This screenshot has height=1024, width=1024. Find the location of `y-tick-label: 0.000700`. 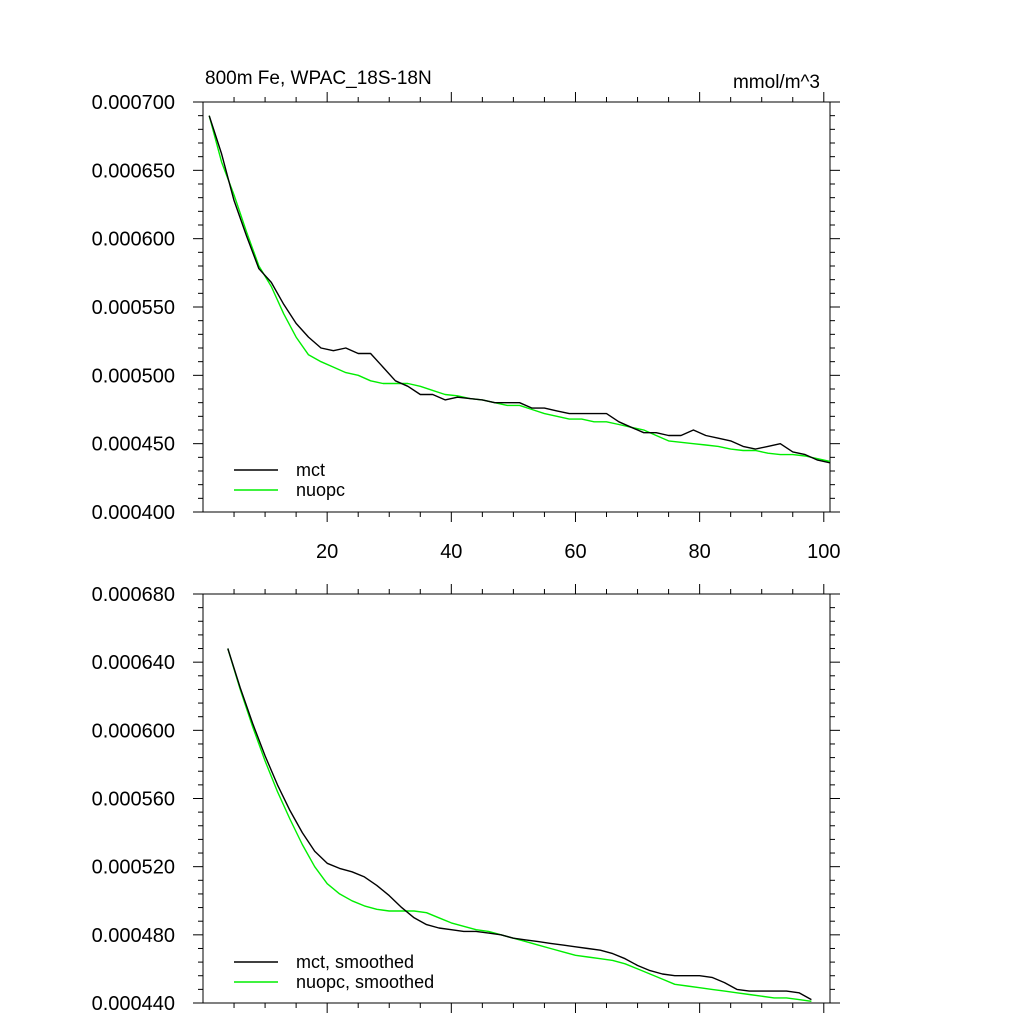

y-tick-label: 0.000700 is located at coordinates (133, 103).